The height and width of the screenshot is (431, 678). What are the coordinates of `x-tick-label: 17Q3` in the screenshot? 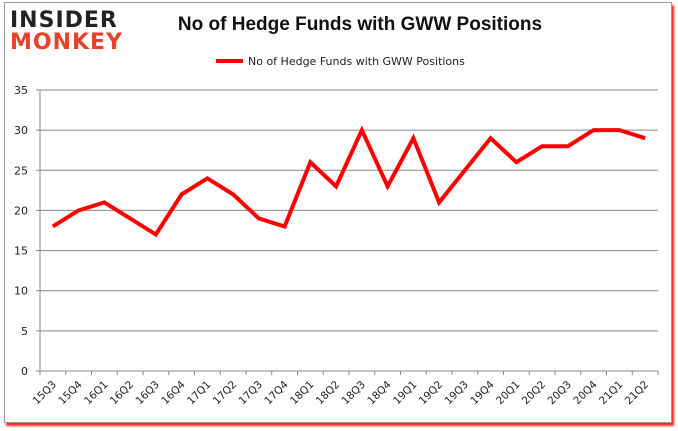 It's located at (250, 393).